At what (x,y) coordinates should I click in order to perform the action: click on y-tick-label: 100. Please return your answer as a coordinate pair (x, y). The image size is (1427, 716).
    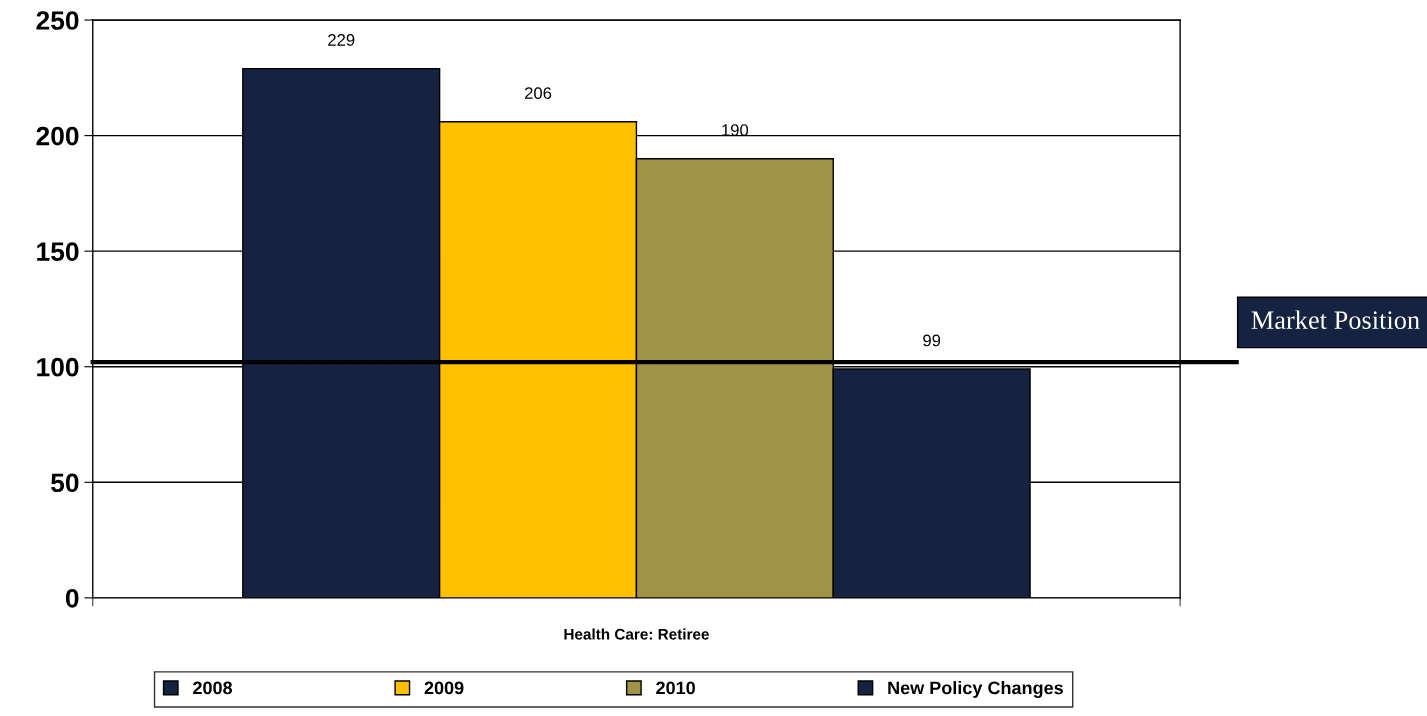
    Looking at the image, I should click on (58, 367).